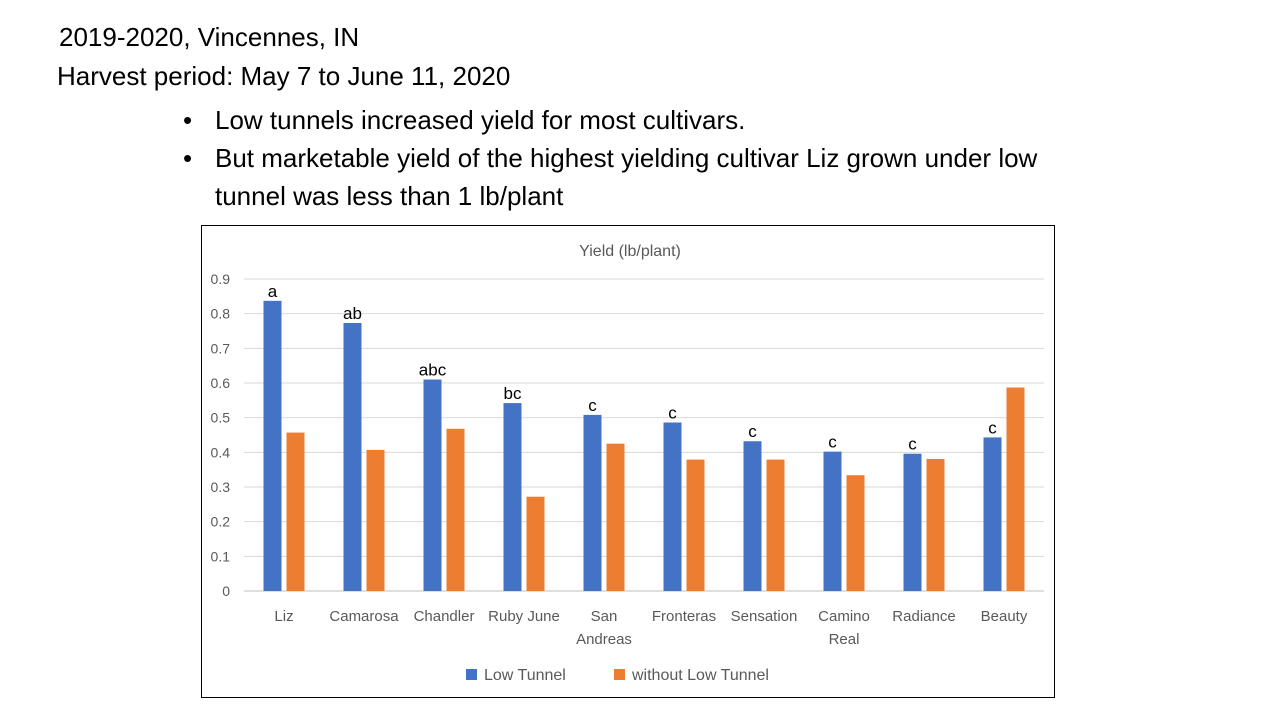  Describe the element at coordinates (221, 279) in the screenshot. I see `y-tick-label: 0.9` at that location.